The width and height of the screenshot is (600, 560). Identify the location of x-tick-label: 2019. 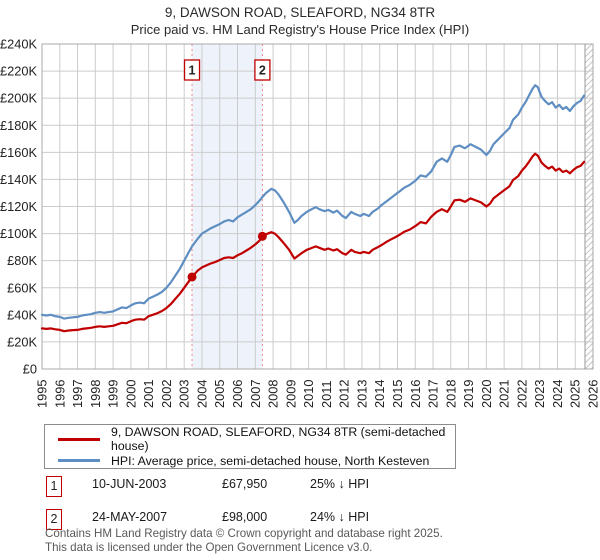
(468, 394).